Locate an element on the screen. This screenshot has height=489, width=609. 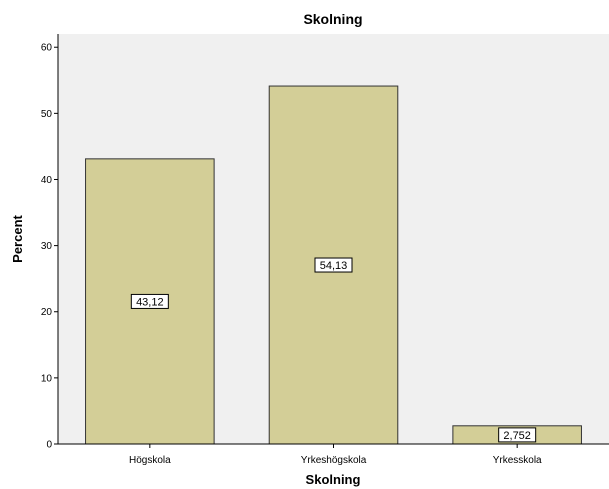
x-tick-label: Yrkeshögskola is located at coordinates (334, 460).